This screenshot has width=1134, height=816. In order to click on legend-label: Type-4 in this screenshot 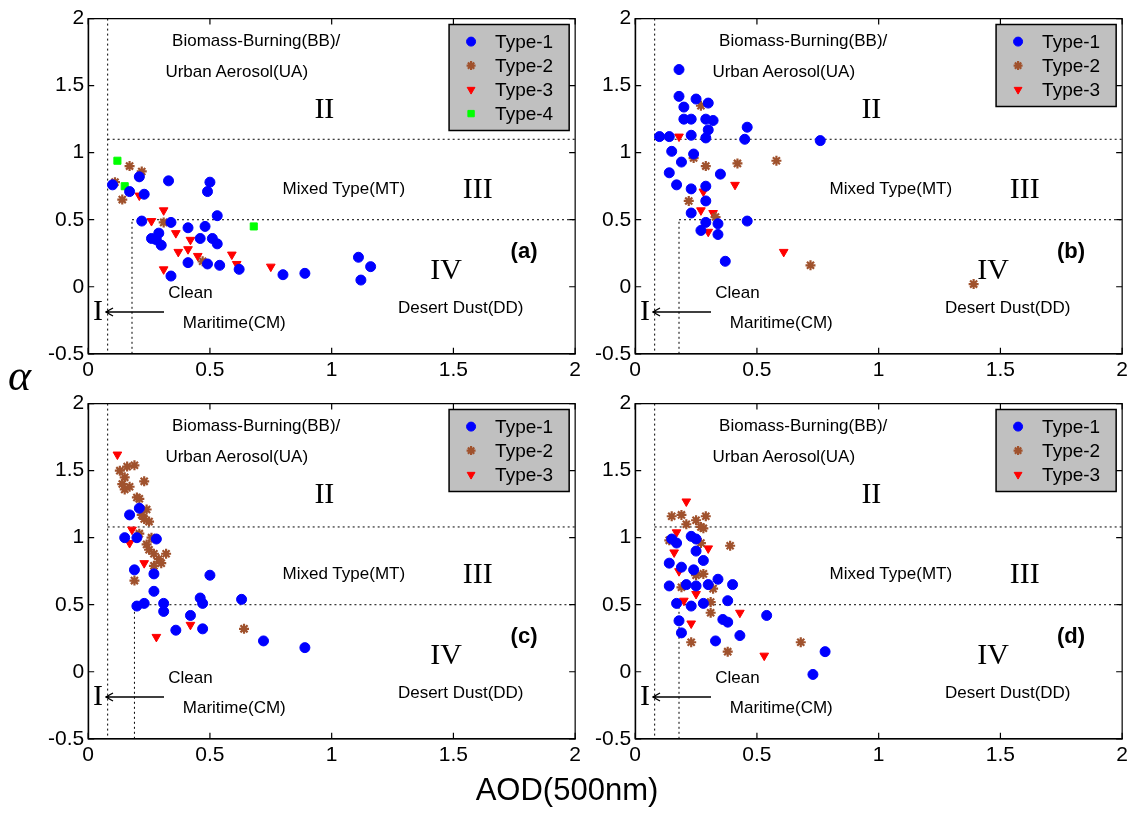, I will do `click(524, 113)`.